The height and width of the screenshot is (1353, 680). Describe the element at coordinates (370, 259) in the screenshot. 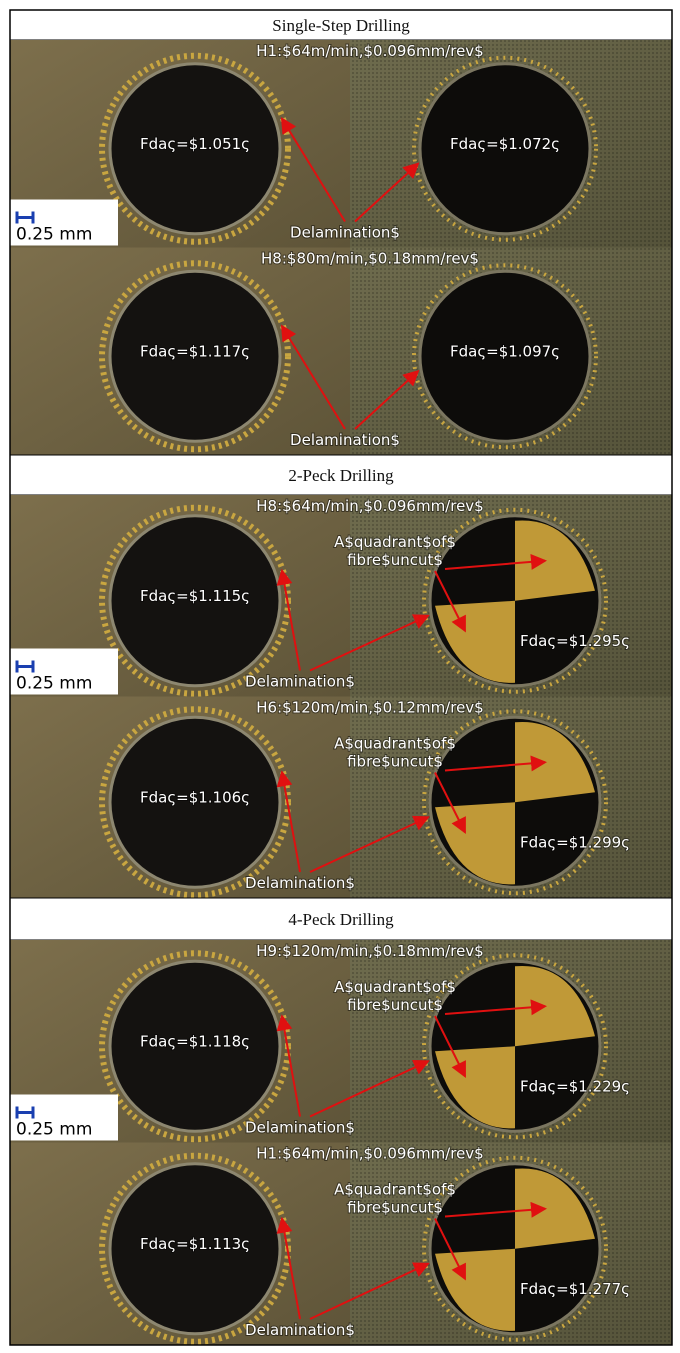

I see `condition: H8:$80m/min,$0.18mm/rev$` at that location.